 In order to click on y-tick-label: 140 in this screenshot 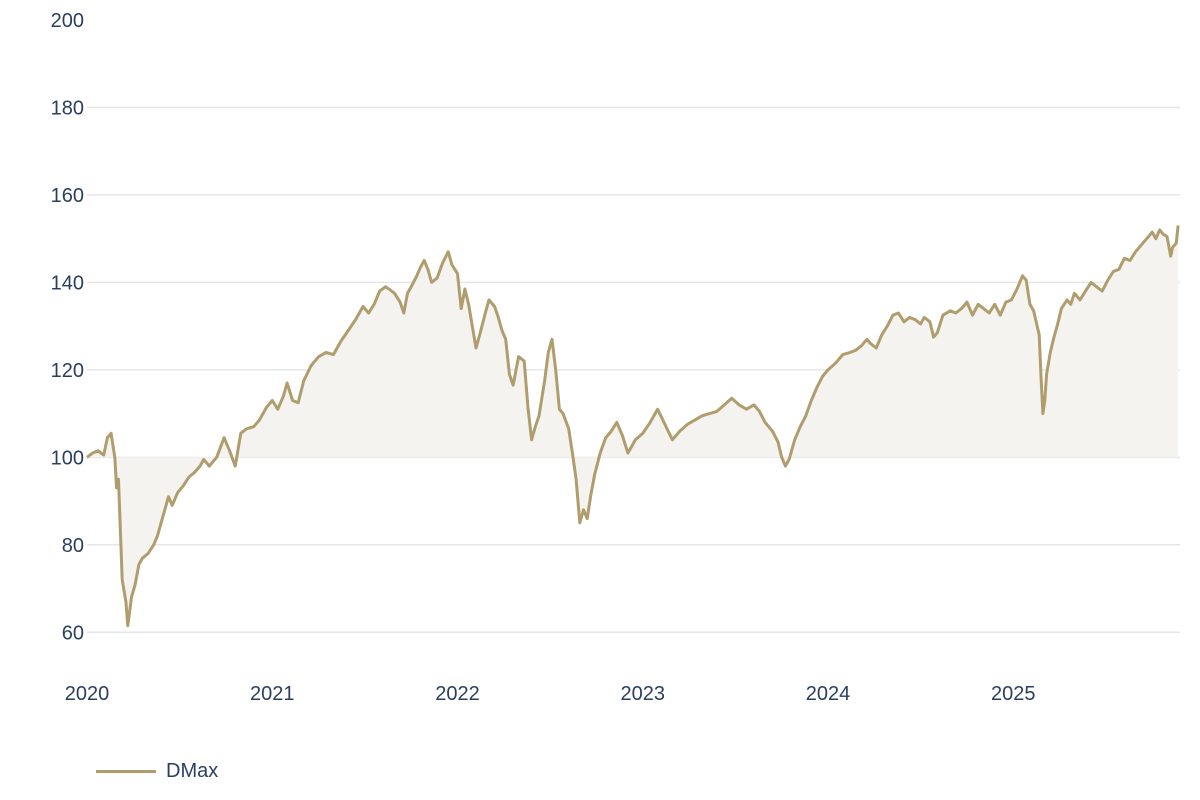, I will do `click(67, 283)`.